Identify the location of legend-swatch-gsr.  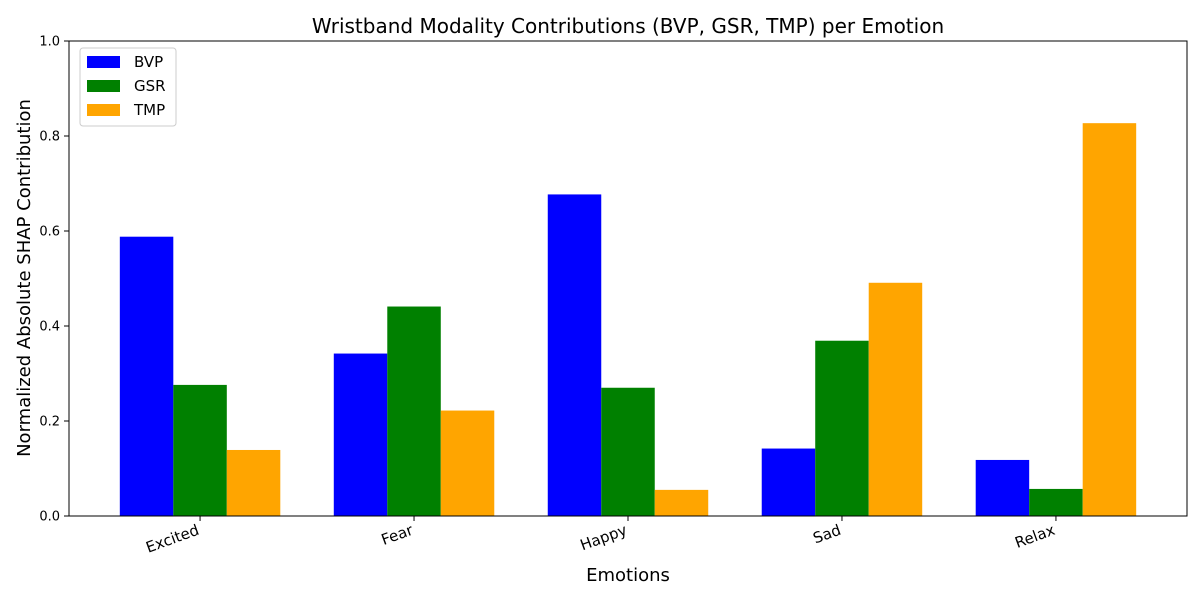
(103, 86).